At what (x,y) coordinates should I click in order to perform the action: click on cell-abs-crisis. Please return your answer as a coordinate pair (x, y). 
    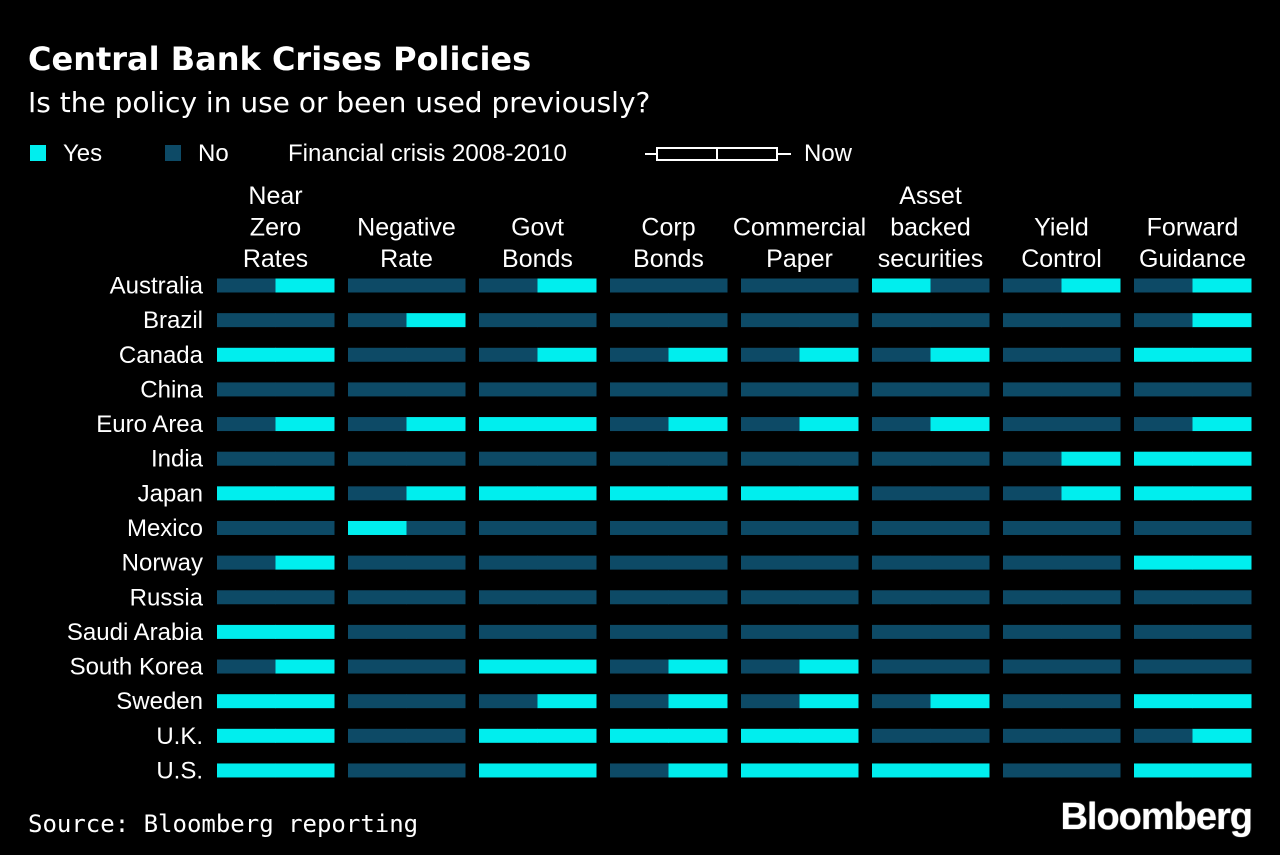
    Looking at the image, I should click on (901, 320).